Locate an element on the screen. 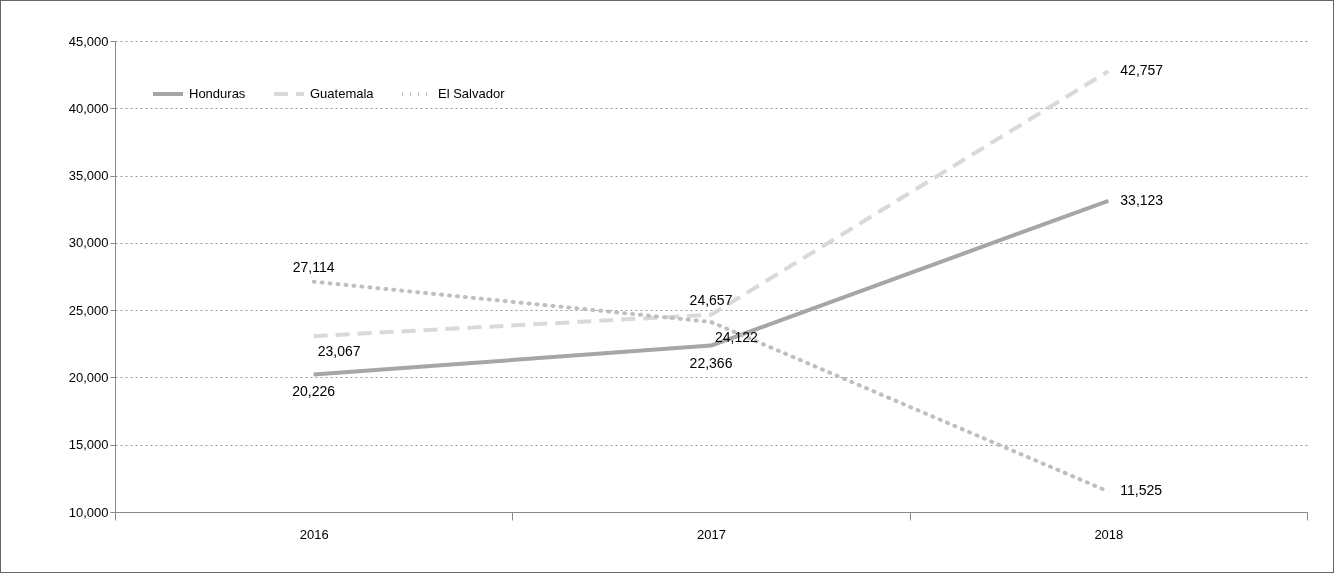 The image size is (1336, 575). x-tick-label: 2018 is located at coordinates (1109, 534).